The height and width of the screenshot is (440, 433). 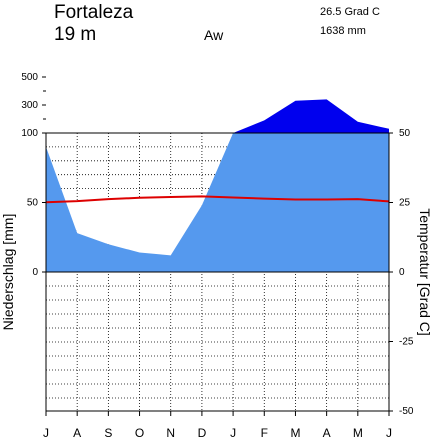 I want to click on month-label: O, so click(x=139, y=433).